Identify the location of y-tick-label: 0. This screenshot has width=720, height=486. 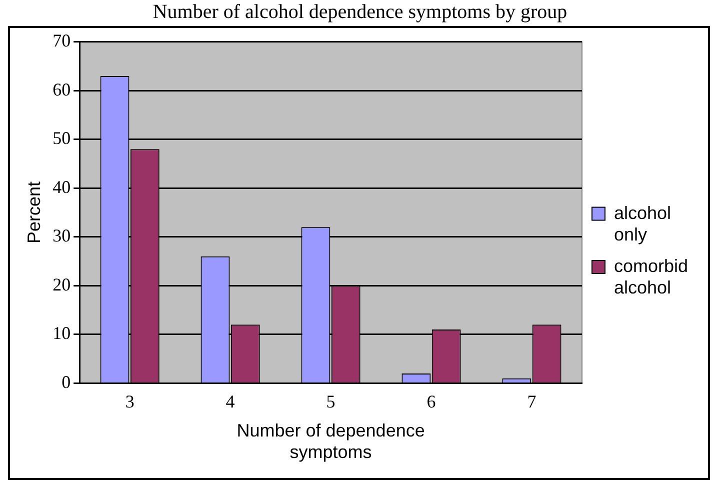
(66, 382).